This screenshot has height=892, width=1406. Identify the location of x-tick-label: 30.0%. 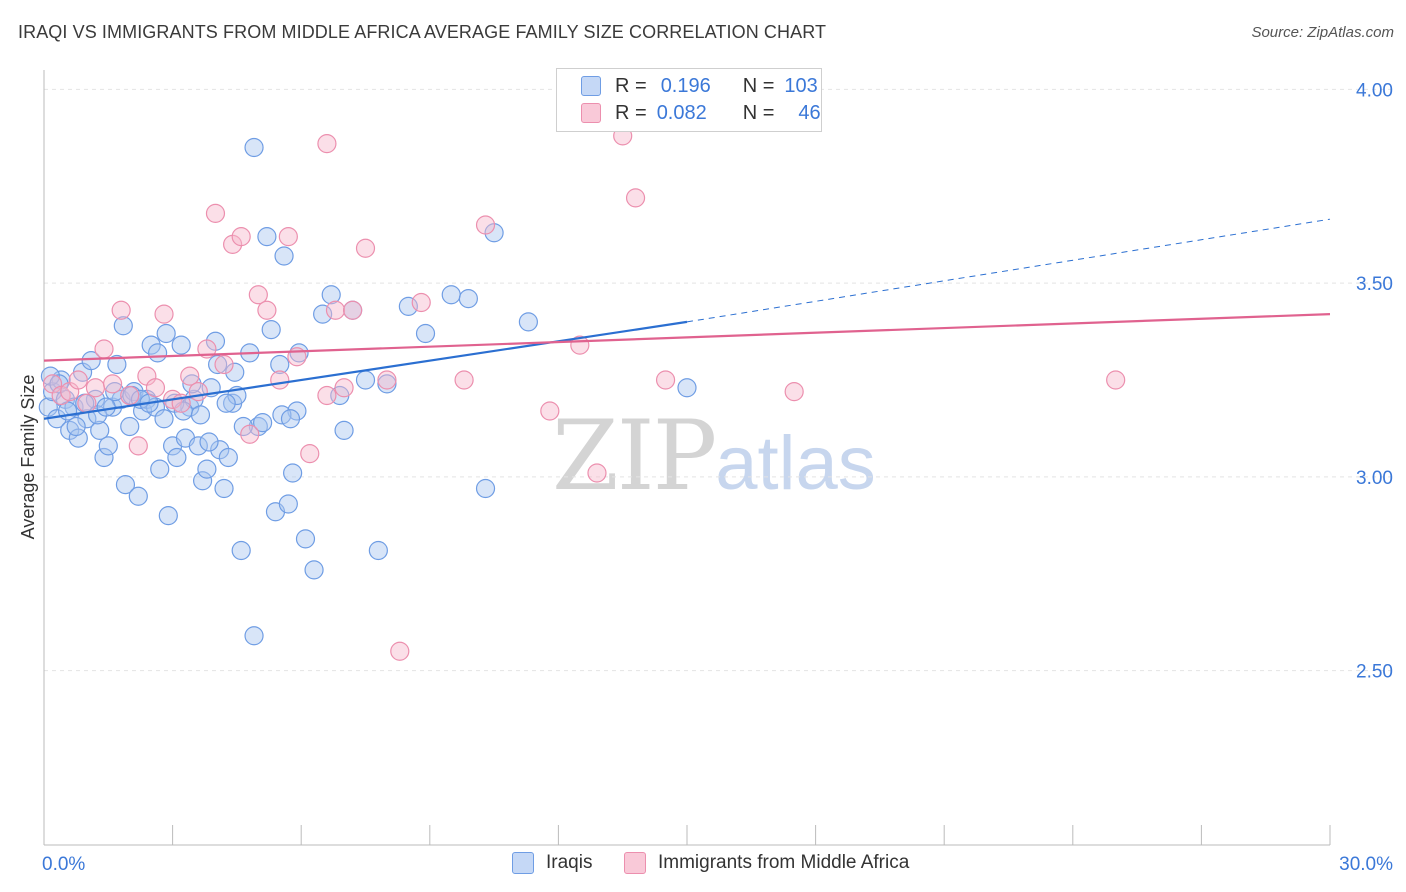
(1366, 864).